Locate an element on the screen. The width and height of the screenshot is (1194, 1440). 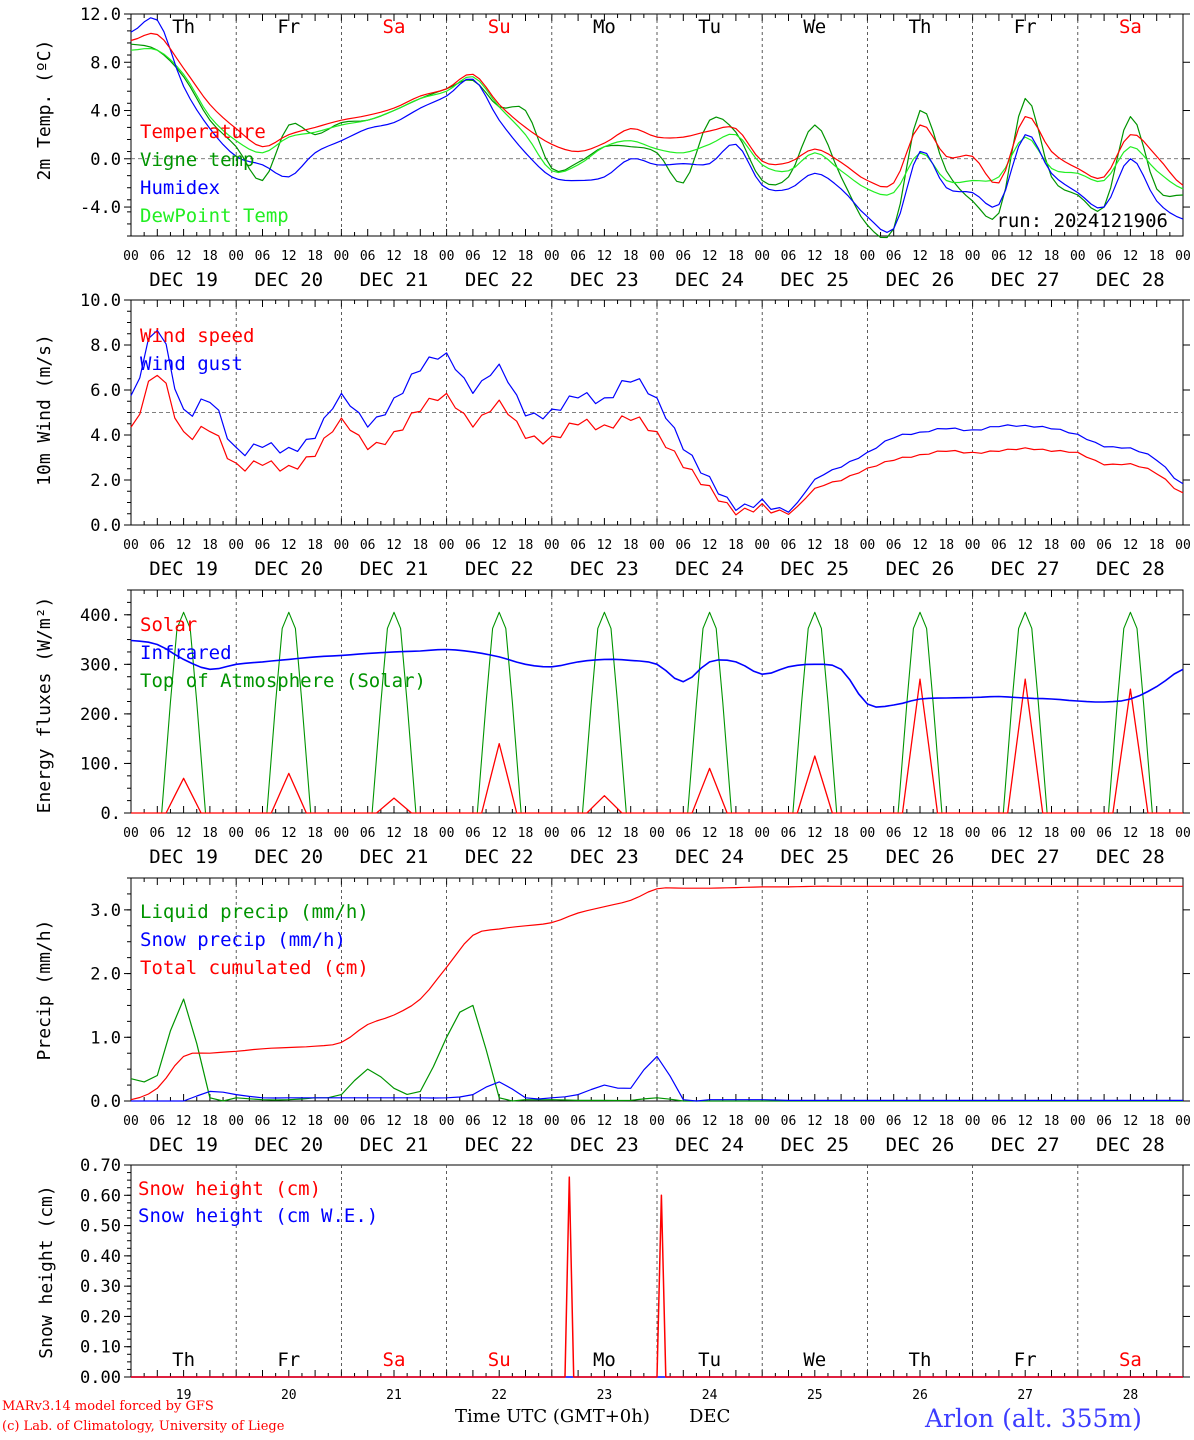
legend-entry: Top of Atmosphere (Solar) is located at coordinates (283, 681).